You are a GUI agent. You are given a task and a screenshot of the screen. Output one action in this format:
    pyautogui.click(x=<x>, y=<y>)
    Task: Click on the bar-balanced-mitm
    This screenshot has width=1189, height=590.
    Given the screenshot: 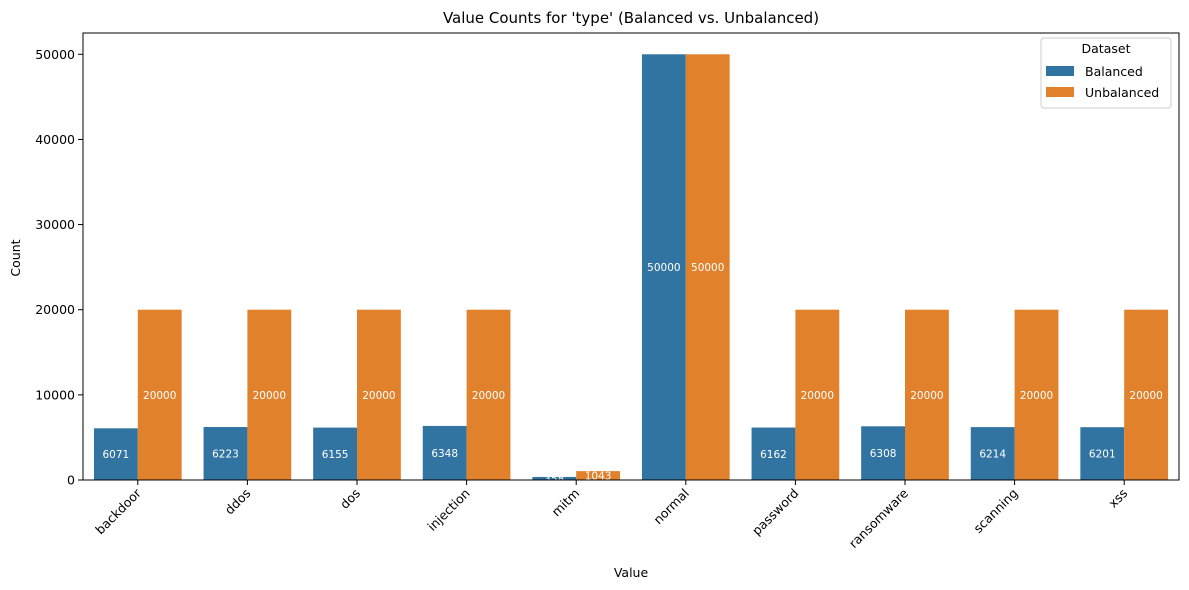 What is the action you would take?
    pyautogui.click(x=554, y=478)
    